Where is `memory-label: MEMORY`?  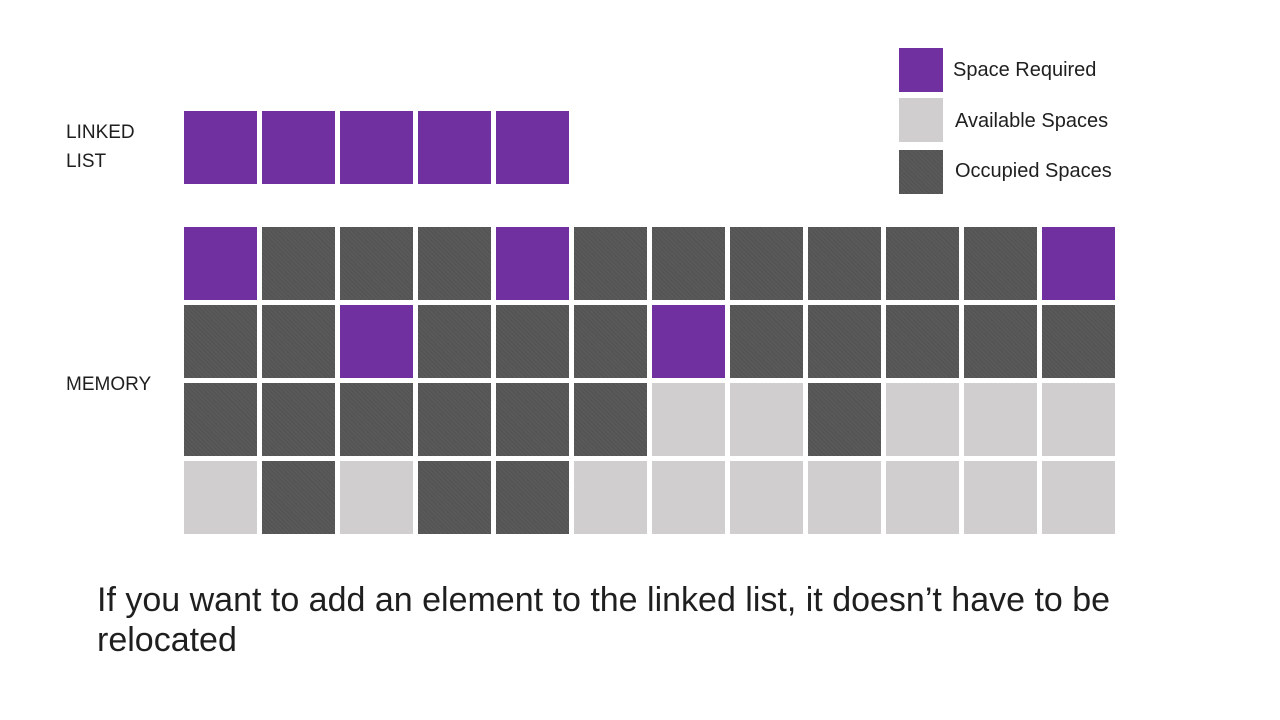
memory-label: MEMORY is located at coordinates (109, 384).